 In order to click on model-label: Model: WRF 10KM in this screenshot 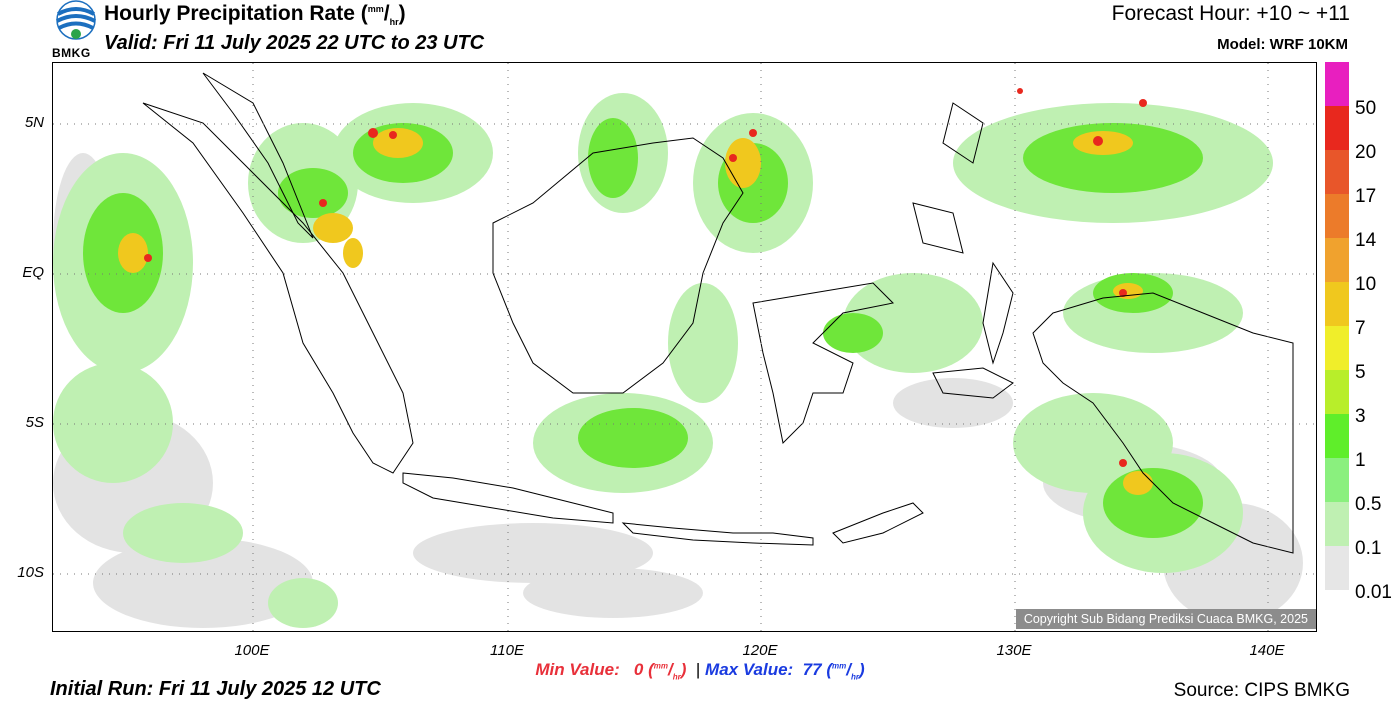, I will do `click(1282, 44)`.